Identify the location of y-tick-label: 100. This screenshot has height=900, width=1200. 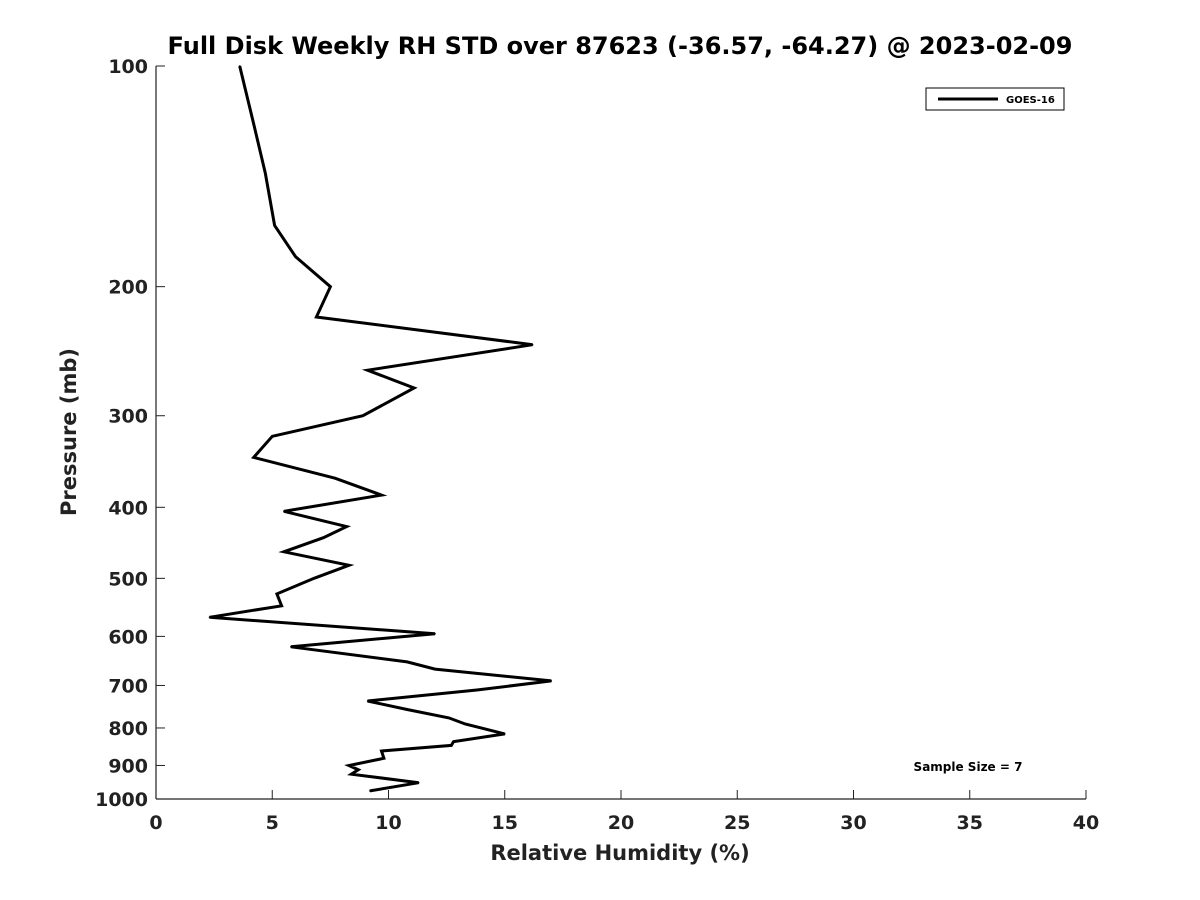
(128, 67).